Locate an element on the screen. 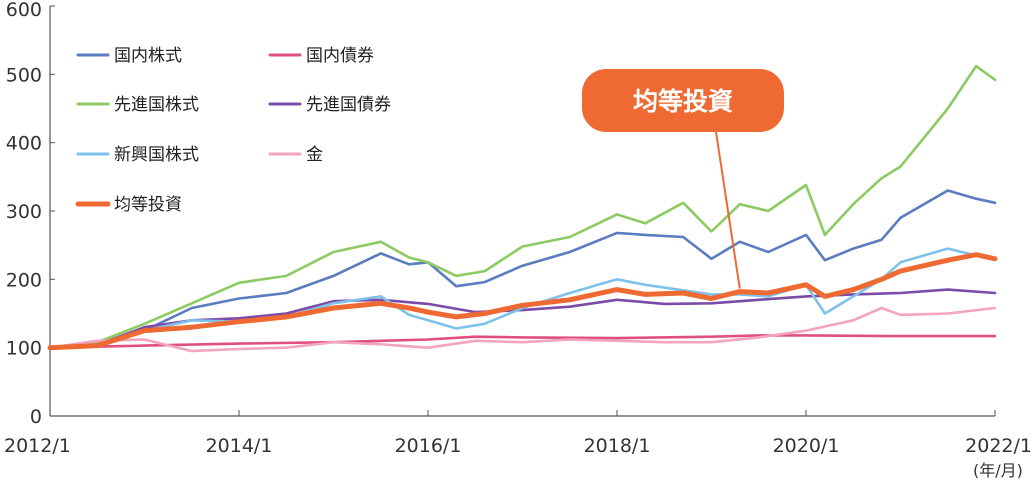 This screenshot has width=1036, height=485. callout: 均等投資 is located at coordinates (683, 179).